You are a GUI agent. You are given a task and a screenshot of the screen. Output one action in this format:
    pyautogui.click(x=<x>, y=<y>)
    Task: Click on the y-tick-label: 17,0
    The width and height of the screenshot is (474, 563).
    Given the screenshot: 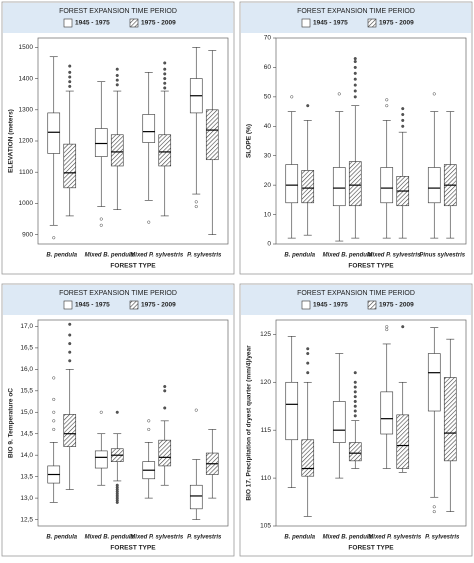 What is the action you would take?
    pyautogui.click(x=26, y=326)
    